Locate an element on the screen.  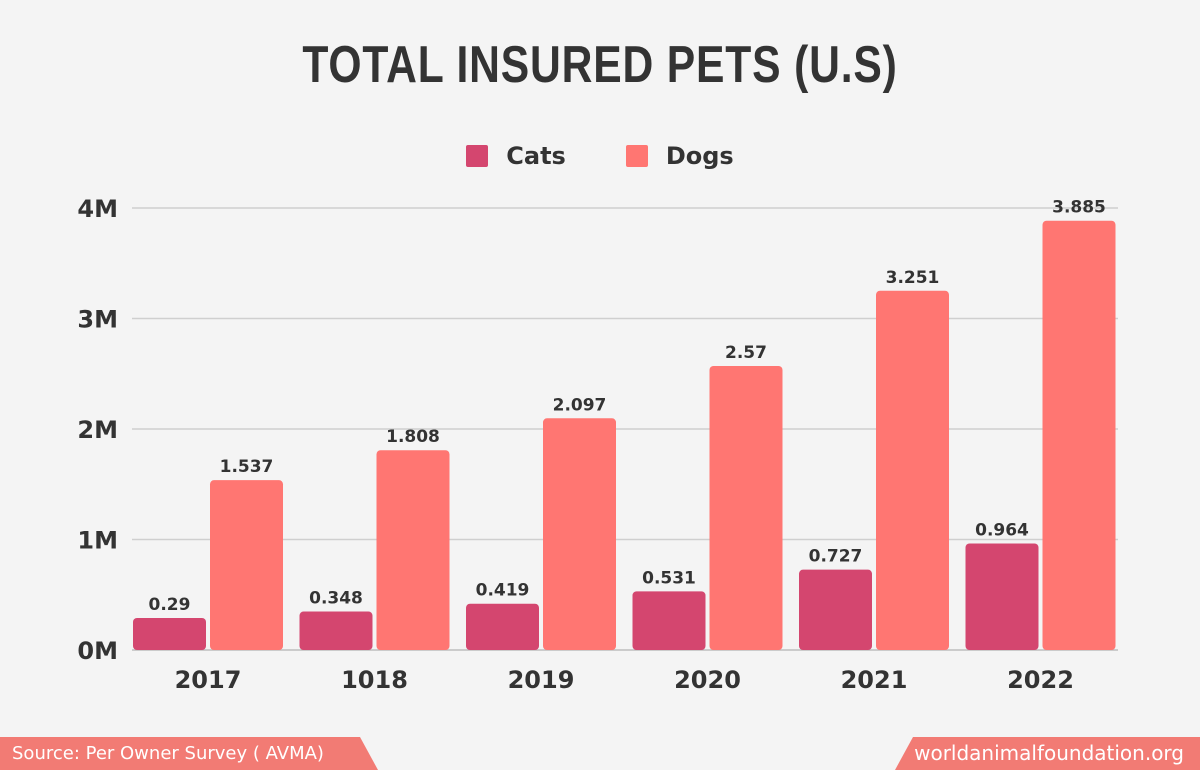
legend-swatch-dogs is located at coordinates (636, 156).